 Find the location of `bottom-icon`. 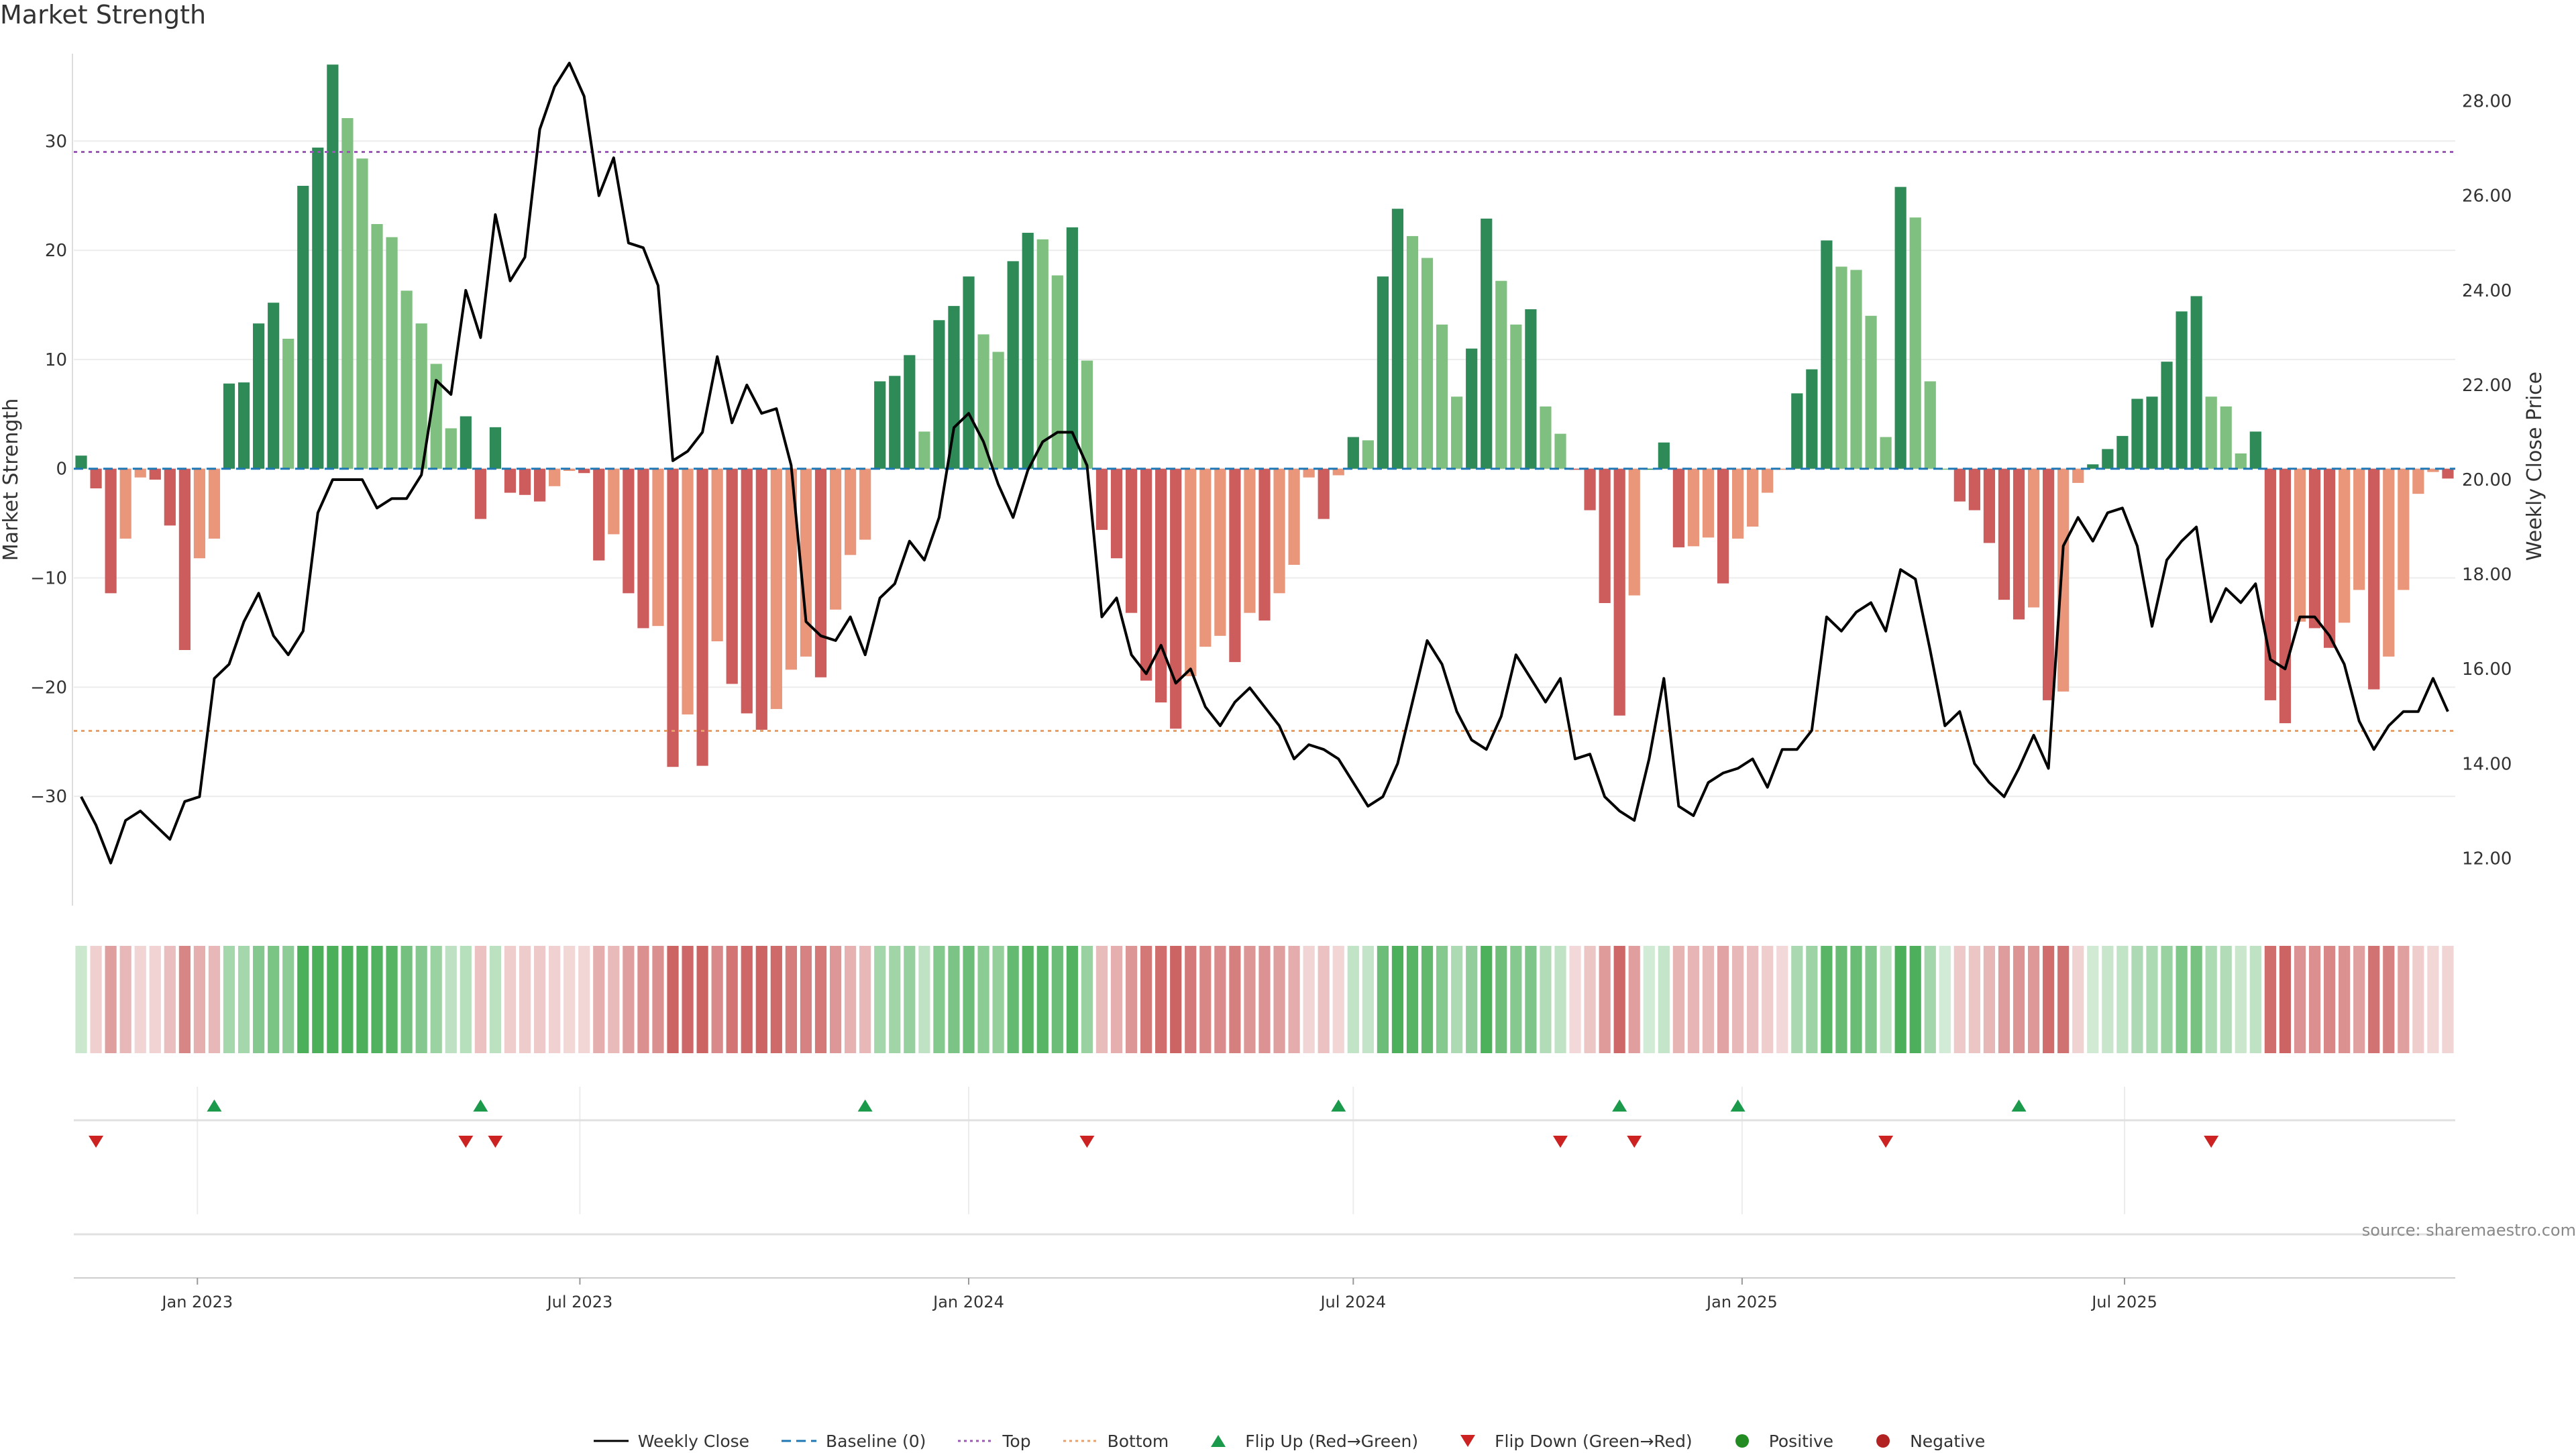

bottom-icon is located at coordinates (1080, 1441).